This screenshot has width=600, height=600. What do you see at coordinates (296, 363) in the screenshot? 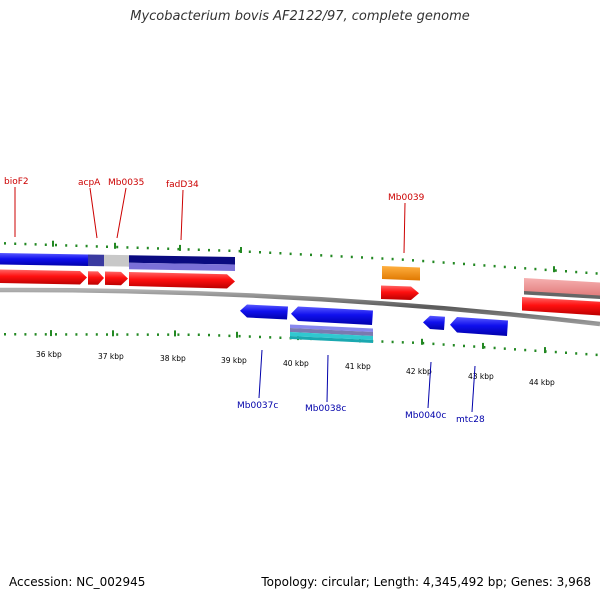
I see `ruler-label-40kbp: 40 kbp` at bounding box center [296, 363].